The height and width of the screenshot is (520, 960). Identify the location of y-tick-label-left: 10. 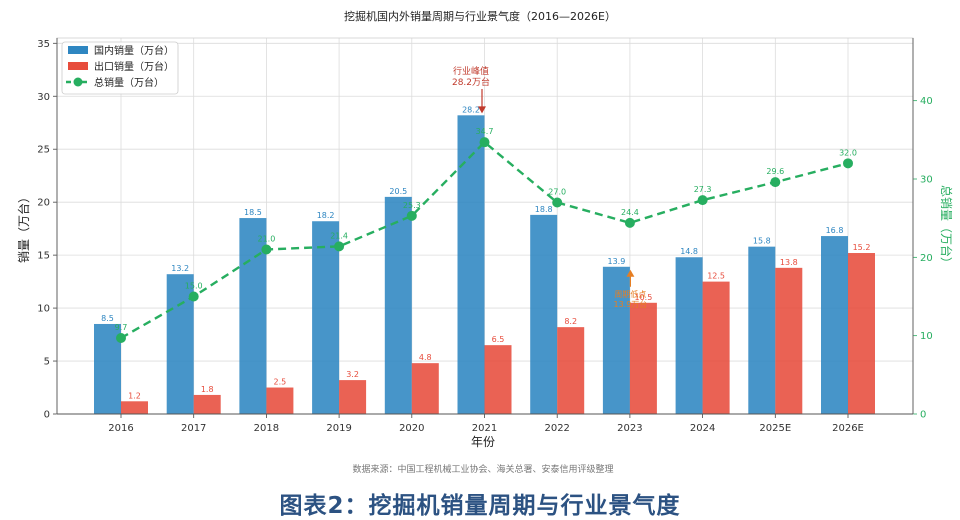
(43, 309).